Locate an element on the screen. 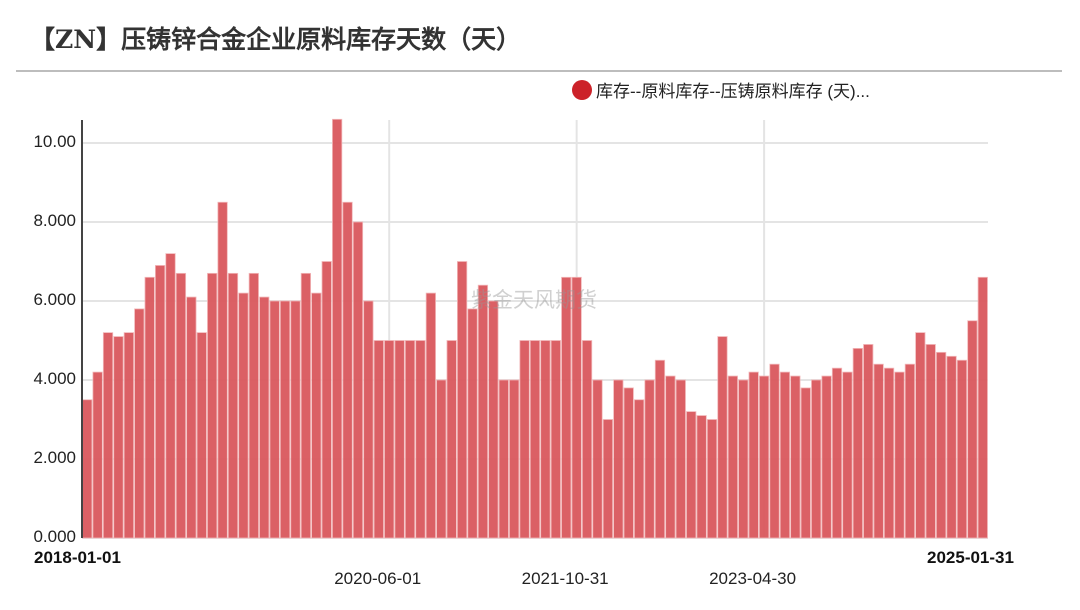  watermark: 紫金天风期货 is located at coordinates (534, 300).